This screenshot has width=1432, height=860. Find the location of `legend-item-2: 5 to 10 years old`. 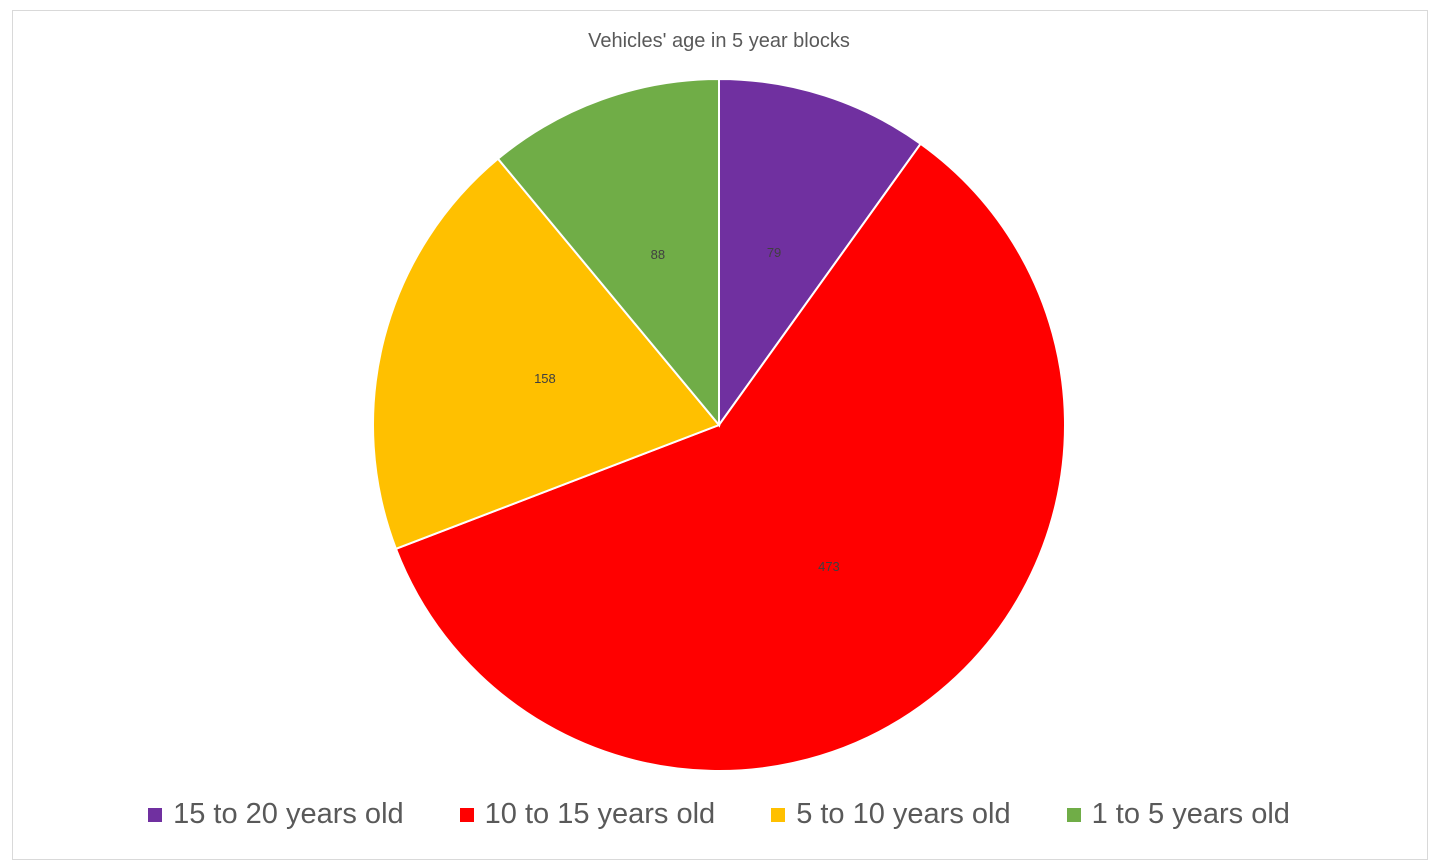

legend-item-2: 5 to 10 years old is located at coordinates (891, 814).